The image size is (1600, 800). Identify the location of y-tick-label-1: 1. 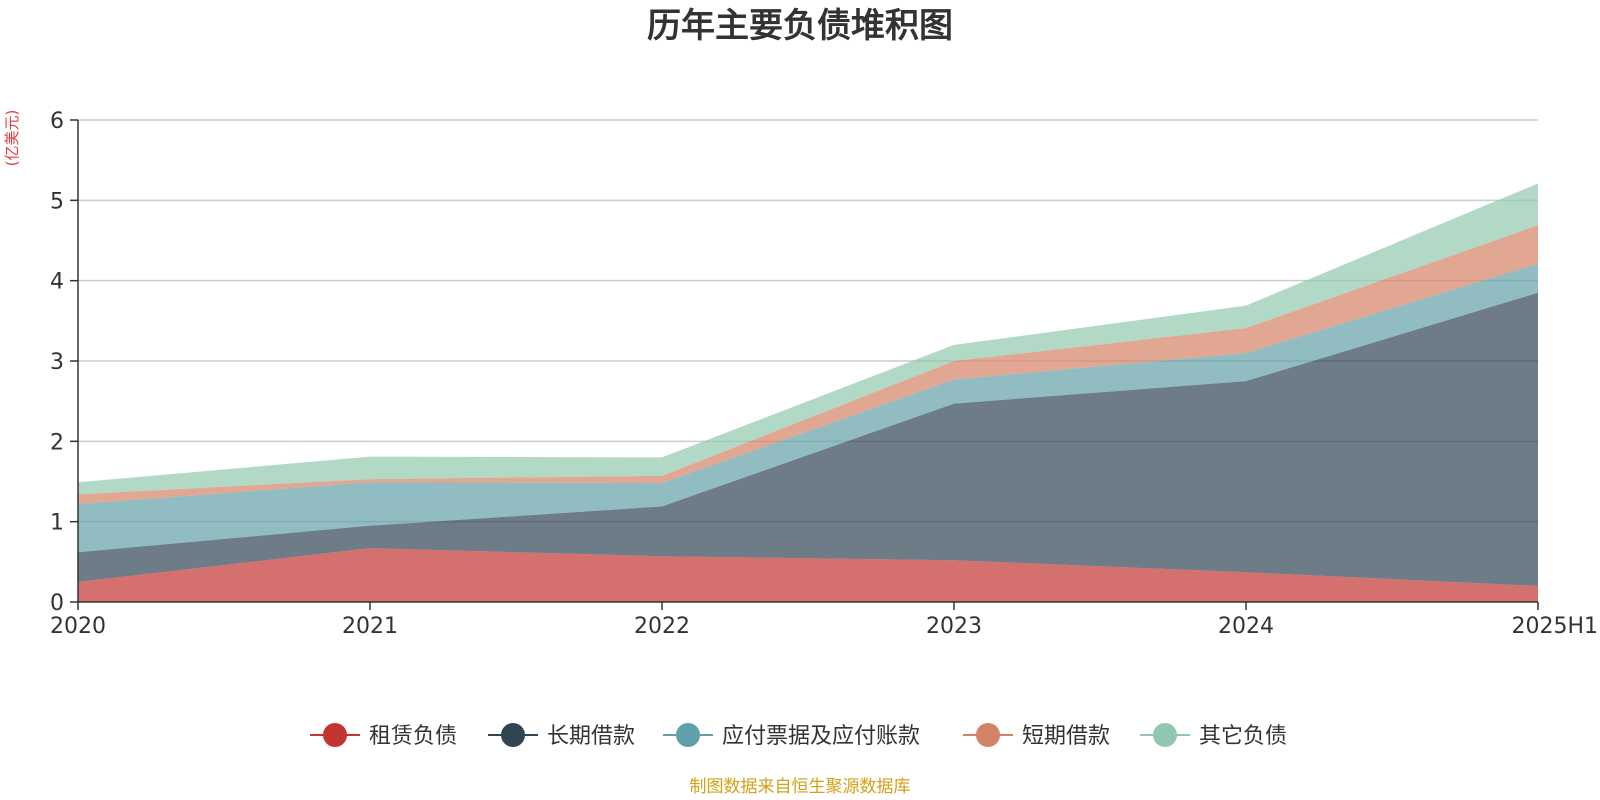
(57, 523).